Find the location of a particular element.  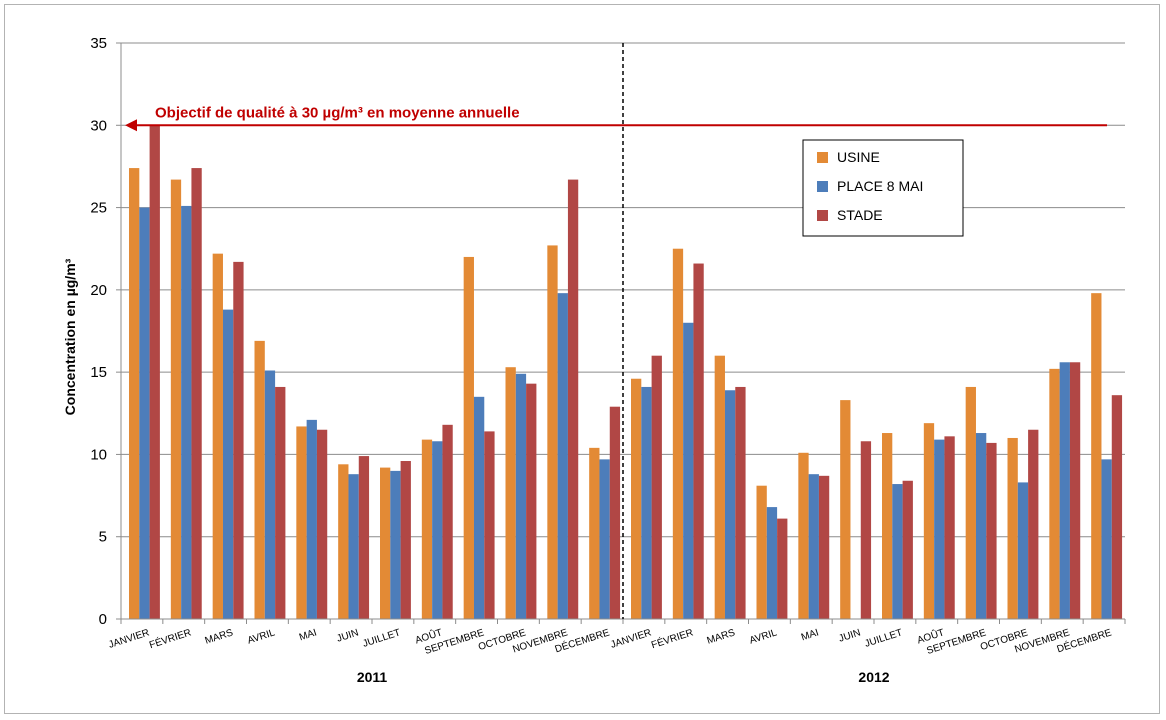

y-tick-label: 10 is located at coordinates (98, 454).